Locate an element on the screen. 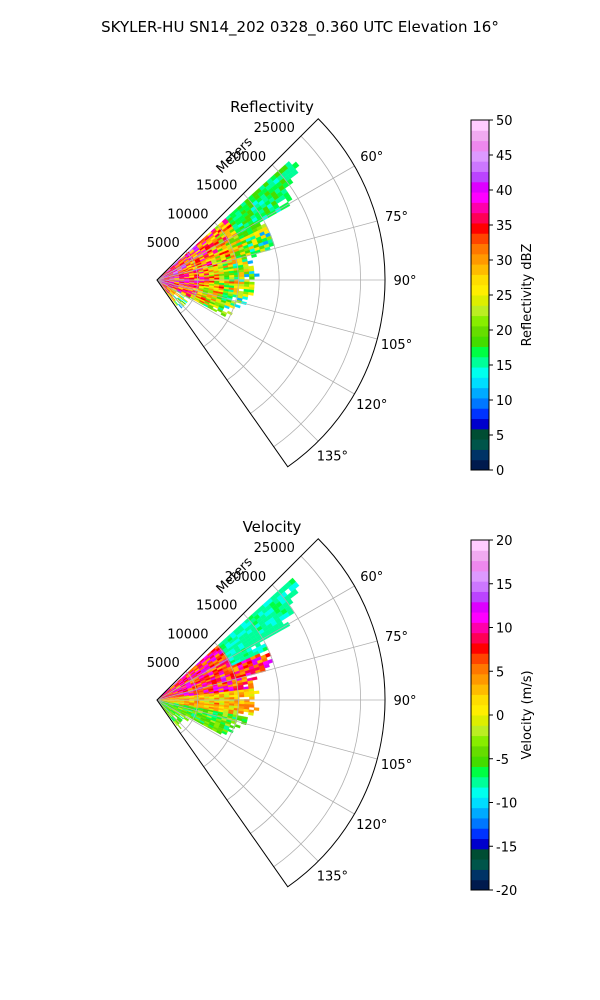 Image resolution: width=600 pixels, height=1000 pixels. reflectivity-azimuth-tick-label: 60° is located at coordinates (371, 157).